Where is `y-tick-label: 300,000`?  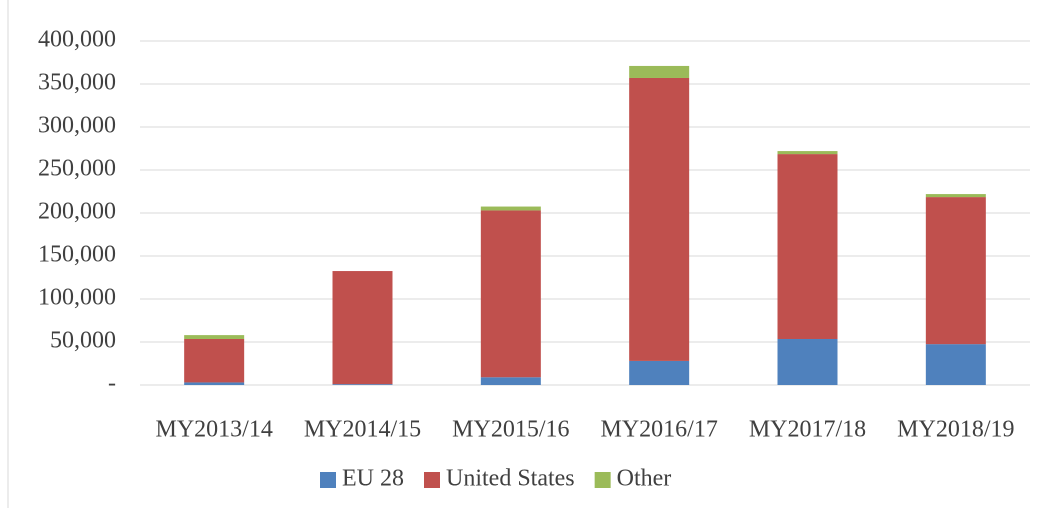
y-tick-label: 300,000 is located at coordinates (77, 126).